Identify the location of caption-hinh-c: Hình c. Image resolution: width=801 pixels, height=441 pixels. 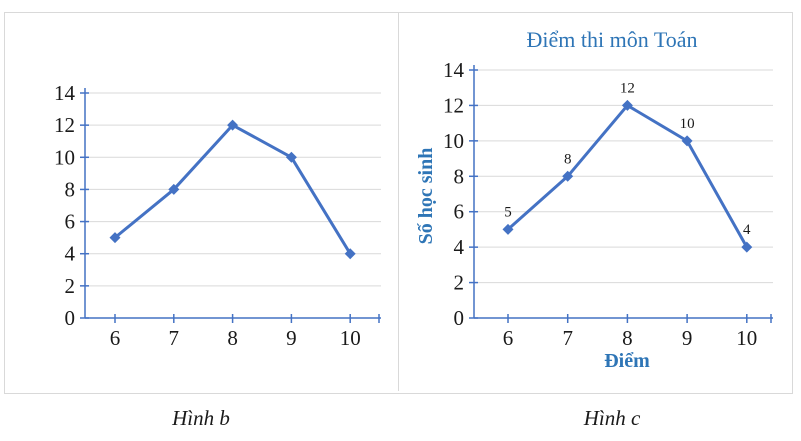
(612, 418).